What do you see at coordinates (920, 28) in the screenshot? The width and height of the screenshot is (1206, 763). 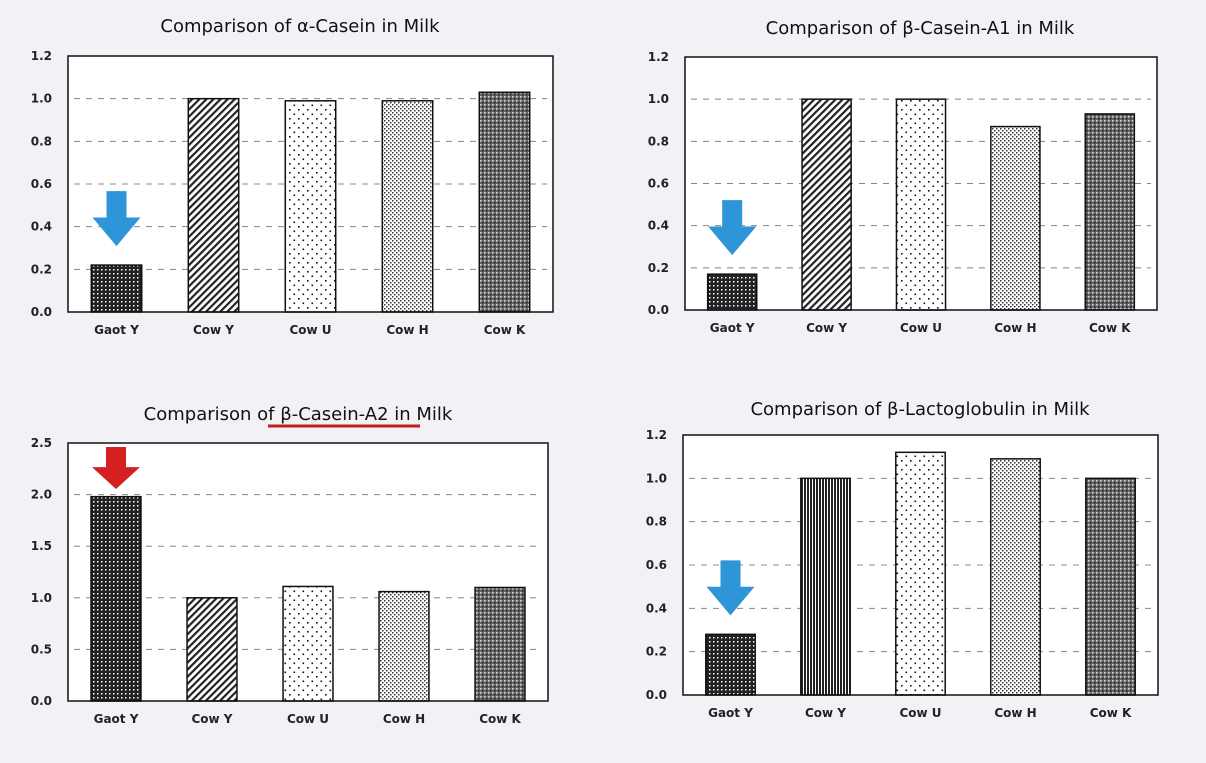 I see `chart-title: Comparison of β-Casein-A1 in Milk` at bounding box center [920, 28].